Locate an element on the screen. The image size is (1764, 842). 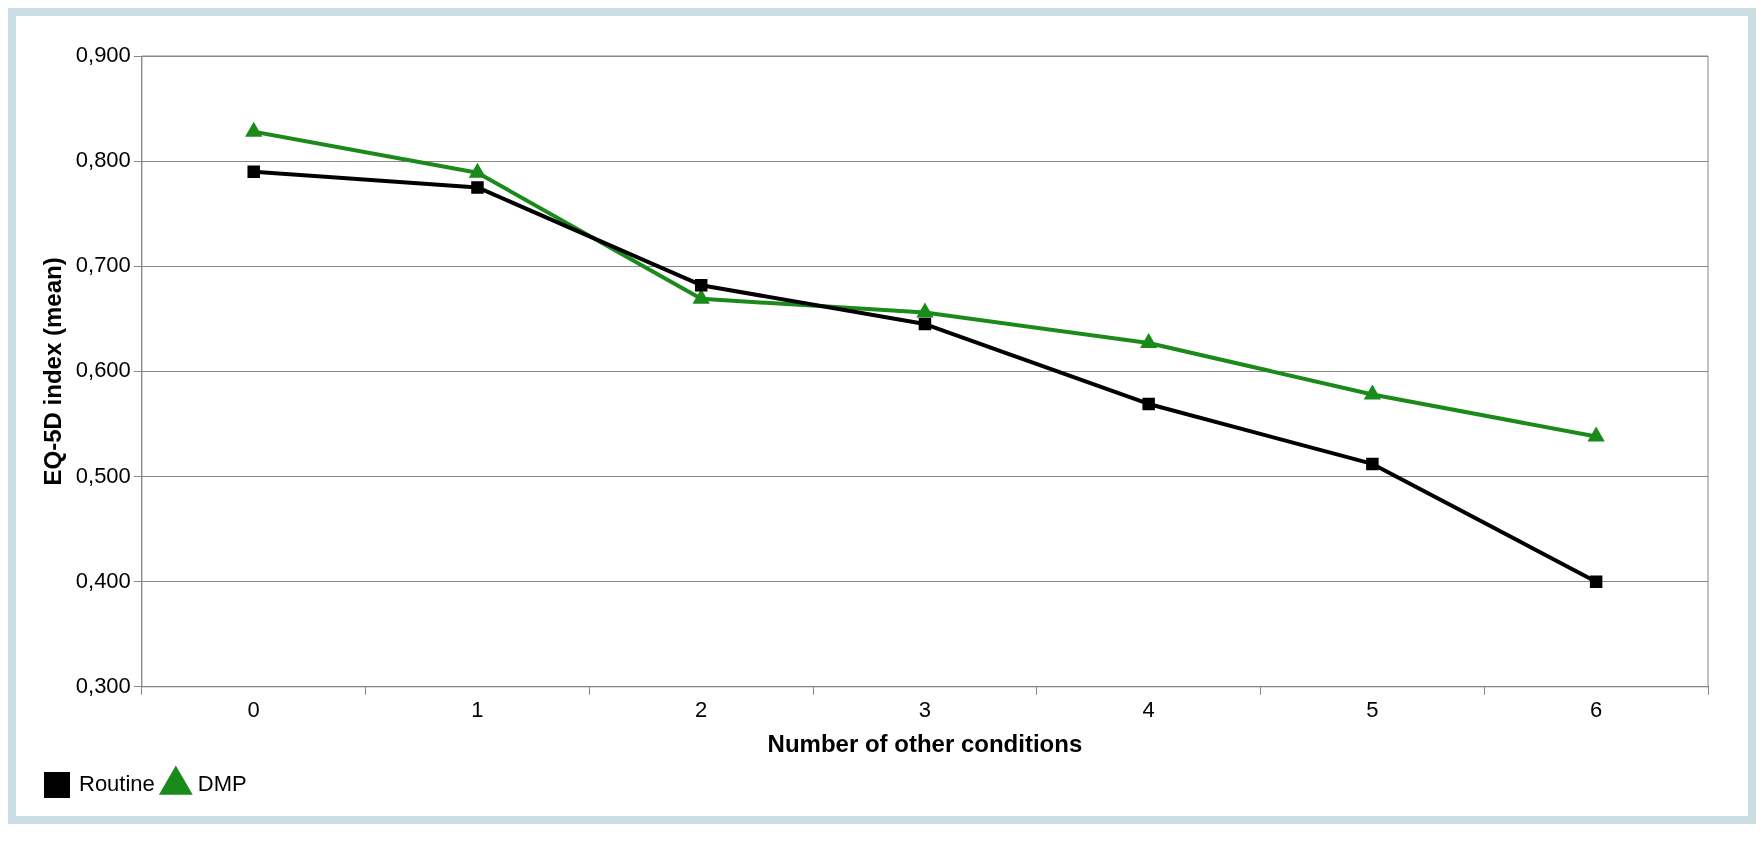
x-tick-label: 0 is located at coordinates (253, 710).